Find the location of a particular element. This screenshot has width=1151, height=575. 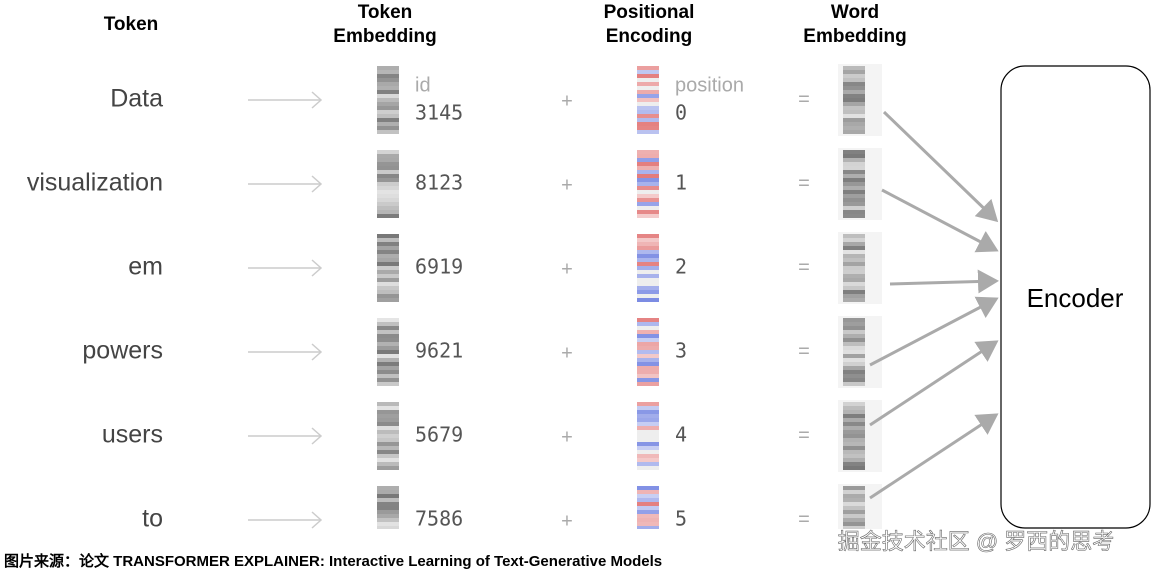

token-id: 6919 is located at coordinates (439, 267).